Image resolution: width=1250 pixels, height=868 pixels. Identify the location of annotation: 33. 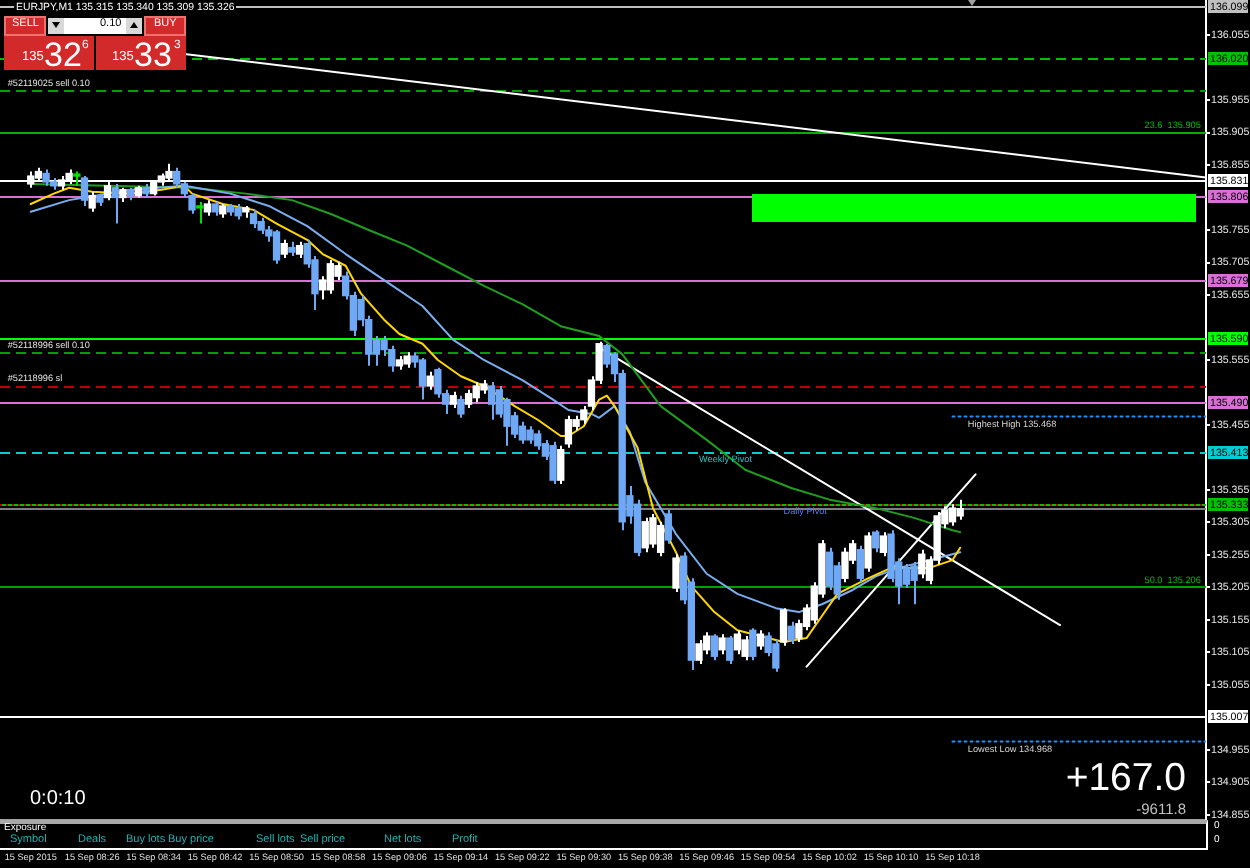
(153, 54).